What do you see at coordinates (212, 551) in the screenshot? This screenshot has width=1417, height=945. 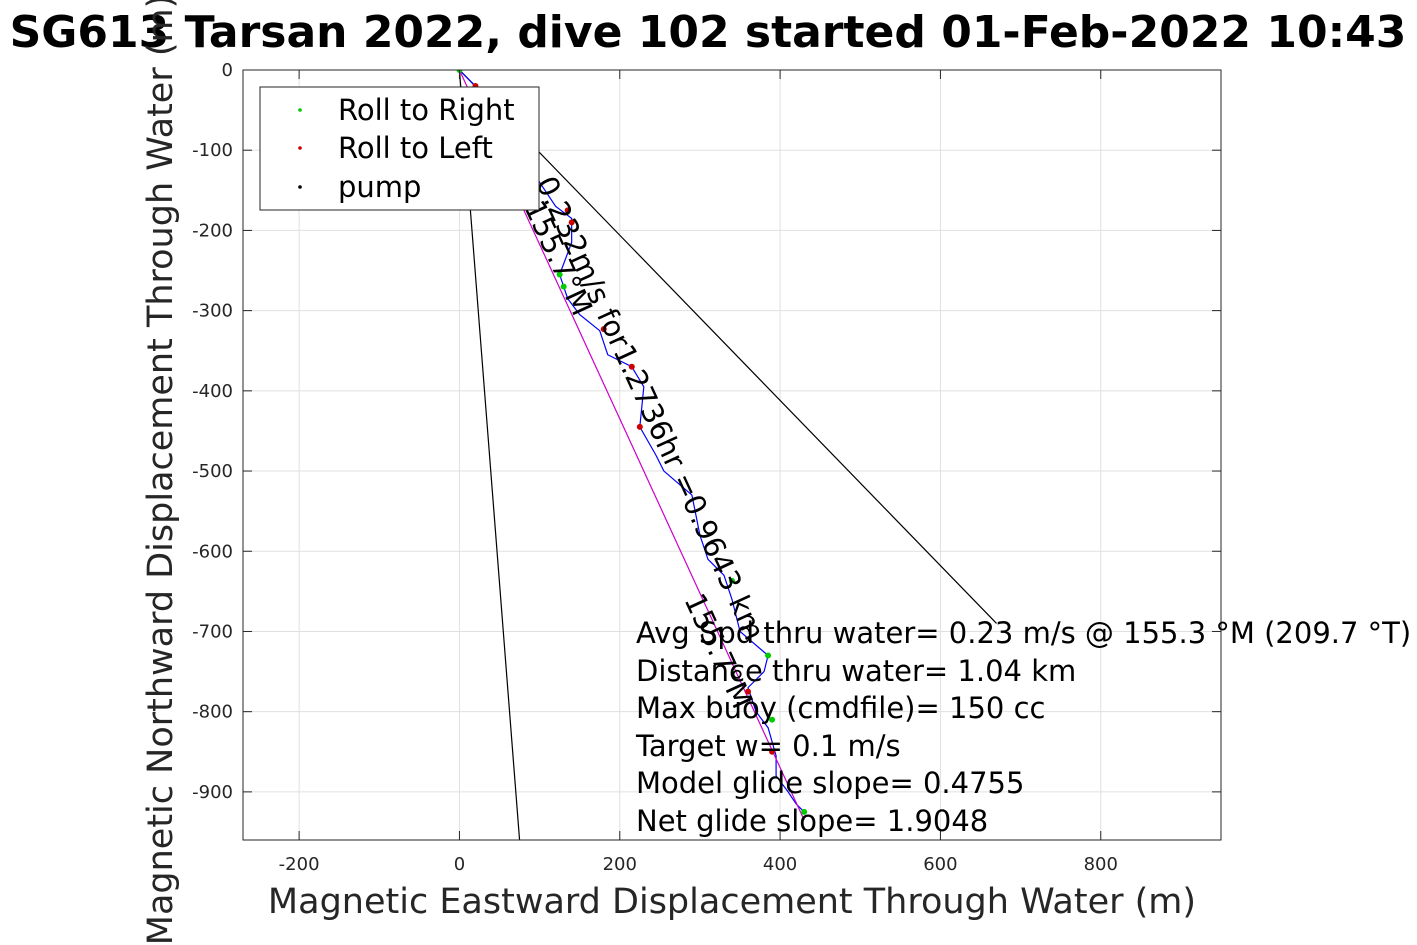 I see `y-tick-label: -600` at bounding box center [212, 551].